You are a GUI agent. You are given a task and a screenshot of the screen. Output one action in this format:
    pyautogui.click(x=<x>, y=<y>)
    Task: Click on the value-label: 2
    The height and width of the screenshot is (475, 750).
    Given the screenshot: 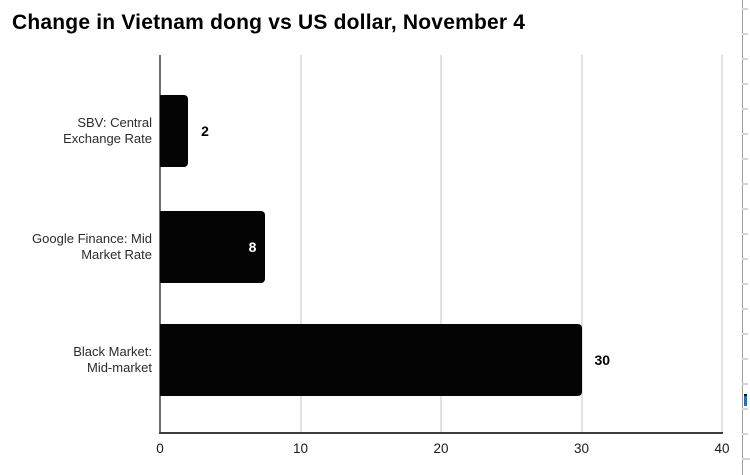 What is the action you would take?
    pyautogui.click(x=205, y=131)
    